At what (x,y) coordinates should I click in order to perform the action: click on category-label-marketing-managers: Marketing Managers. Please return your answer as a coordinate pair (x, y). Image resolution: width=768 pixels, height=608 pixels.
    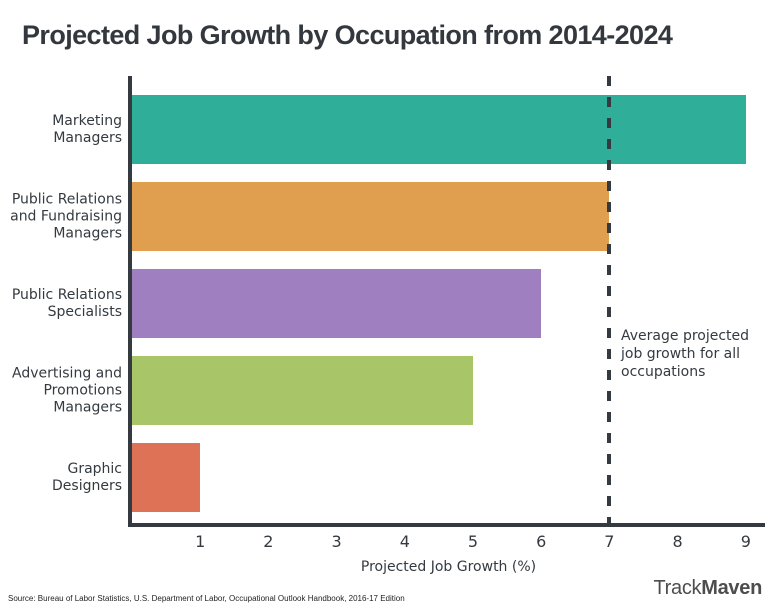
    Looking at the image, I should click on (87, 129).